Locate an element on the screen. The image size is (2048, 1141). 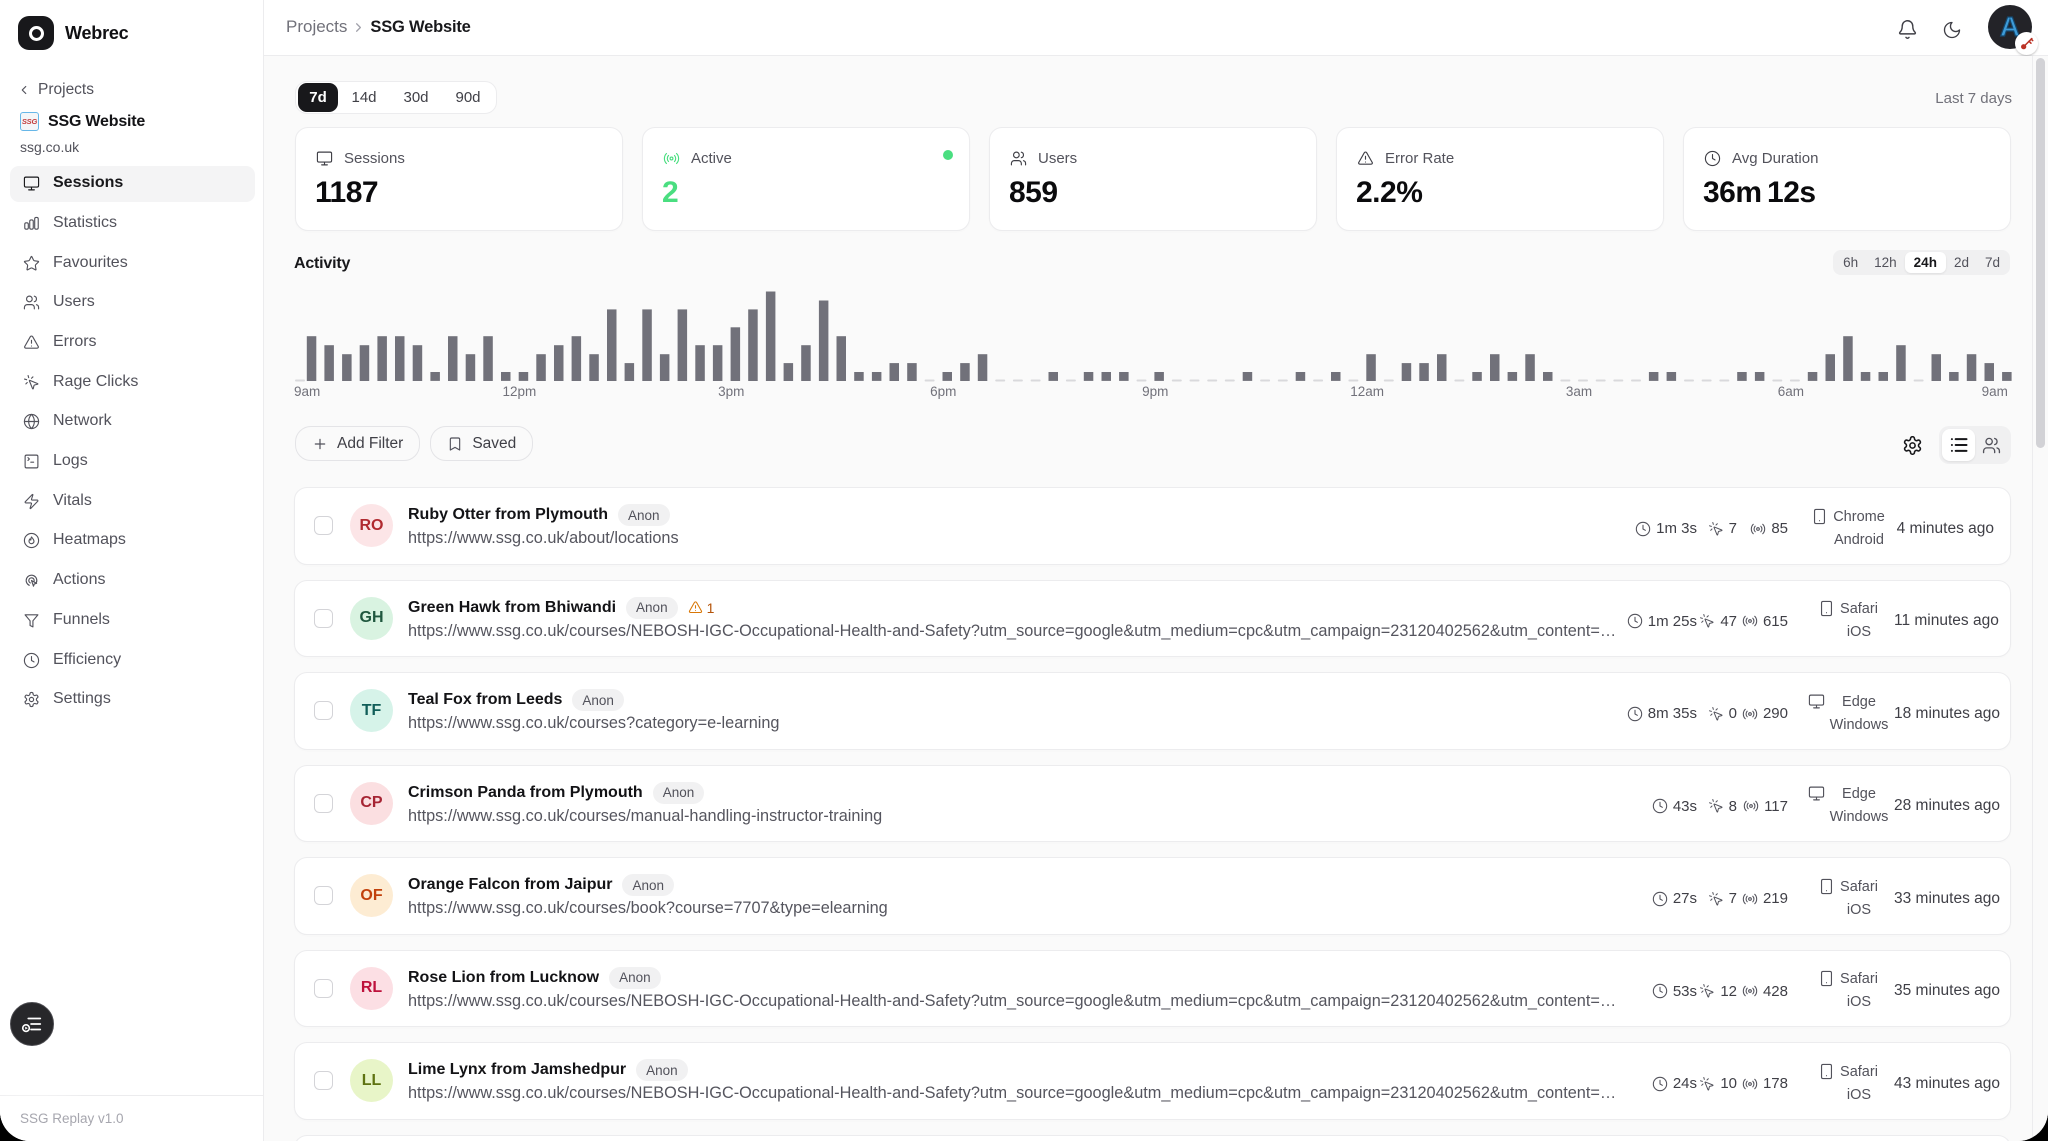
svg-text: 9pm is located at coordinates (1155, 391).